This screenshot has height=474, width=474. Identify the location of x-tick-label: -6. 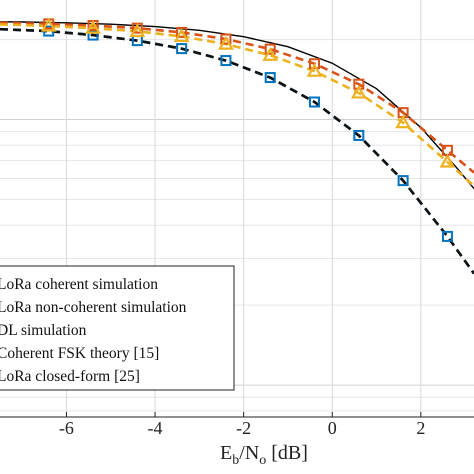
(66, 428).